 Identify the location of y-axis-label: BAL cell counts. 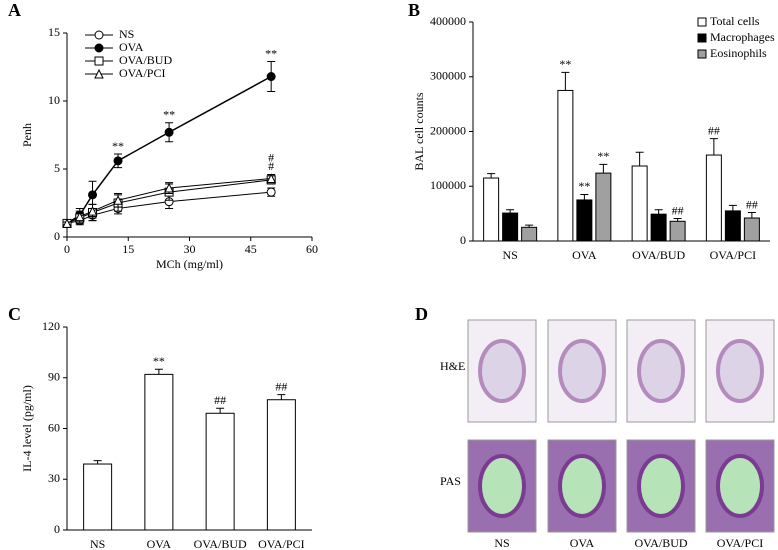
(419, 131).